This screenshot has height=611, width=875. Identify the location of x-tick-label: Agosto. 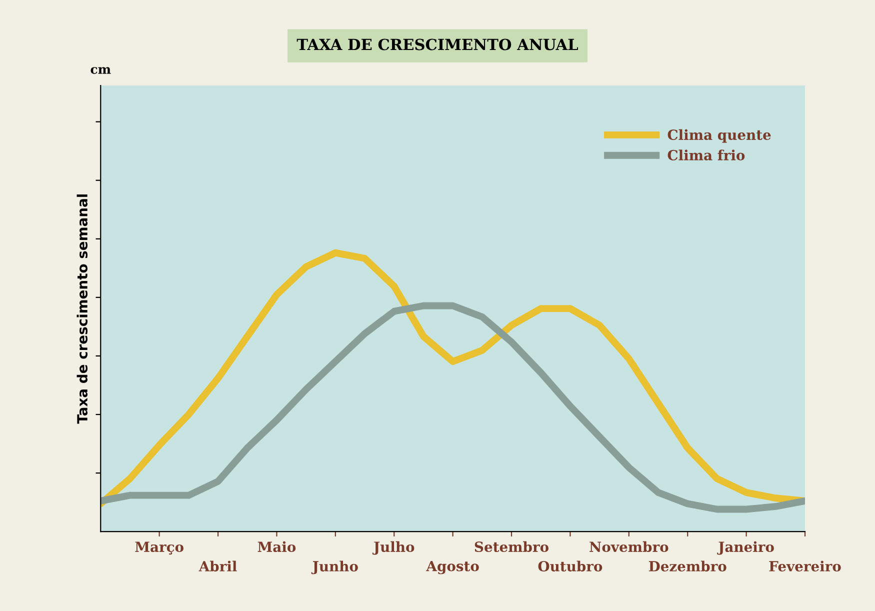
(452, 567).